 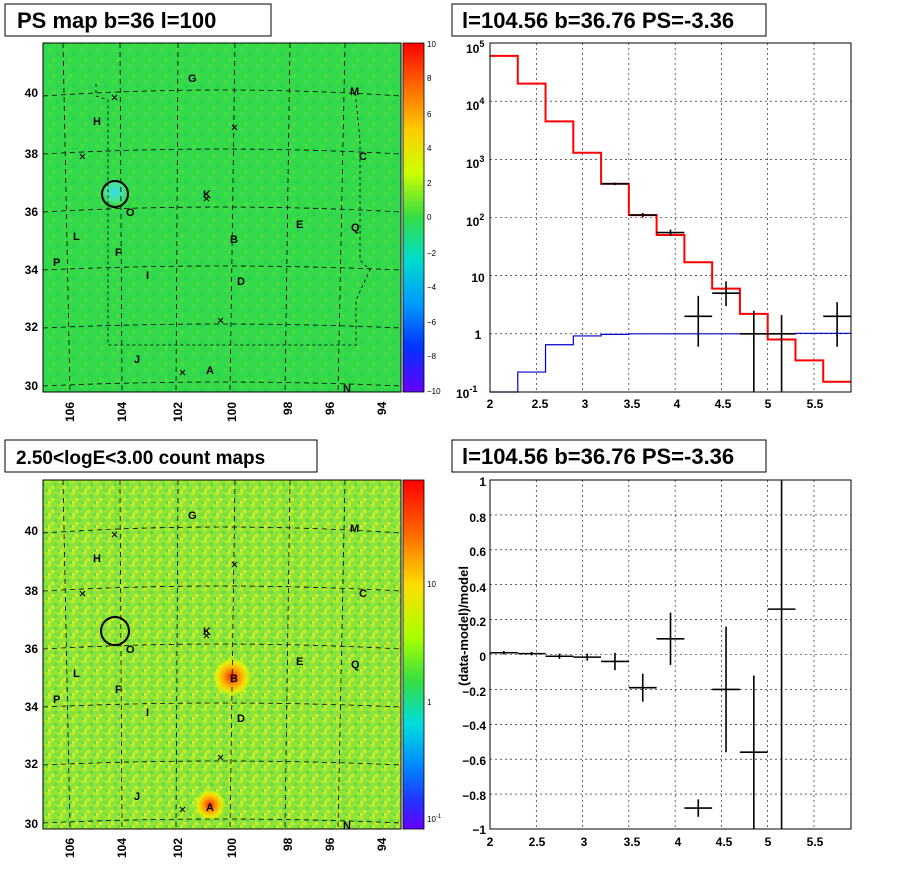 What do you see at coordinates (431, 584) in the screenshot?
I see `count-cbar-tick-10: 10` at bounding box center [431, 584].